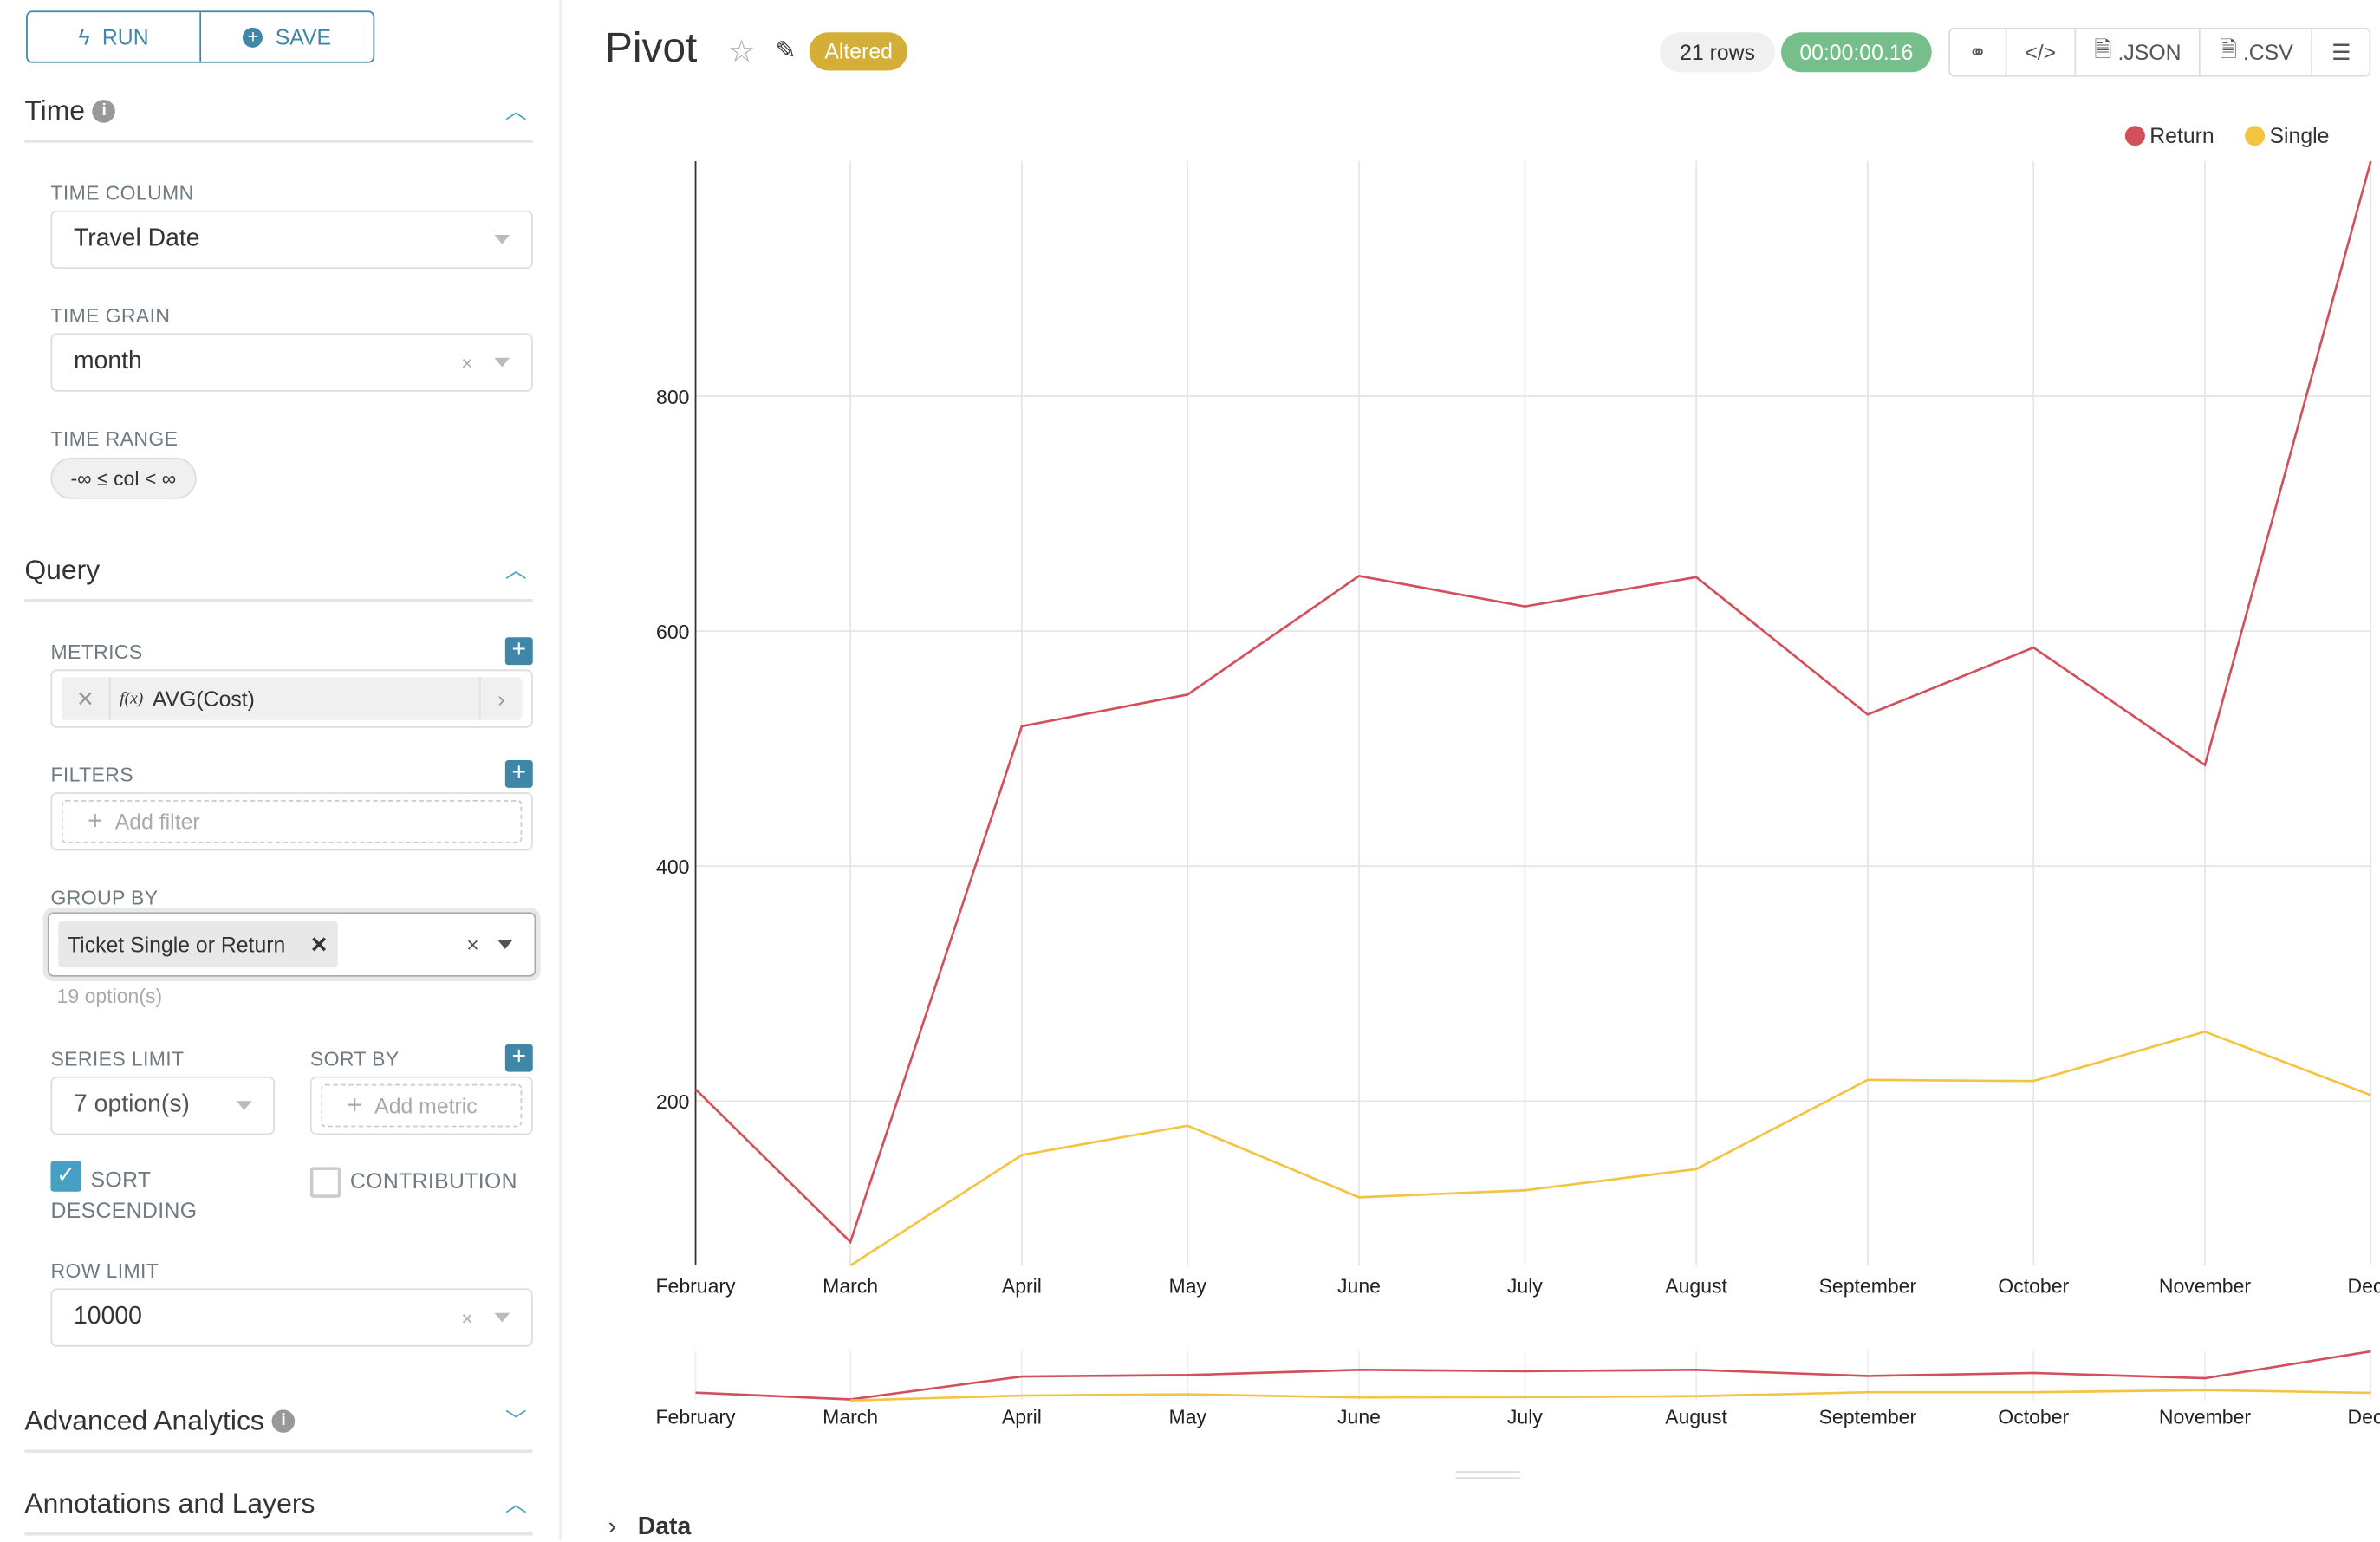  I want to click on y-tick-label: 800, so click(672, 397).